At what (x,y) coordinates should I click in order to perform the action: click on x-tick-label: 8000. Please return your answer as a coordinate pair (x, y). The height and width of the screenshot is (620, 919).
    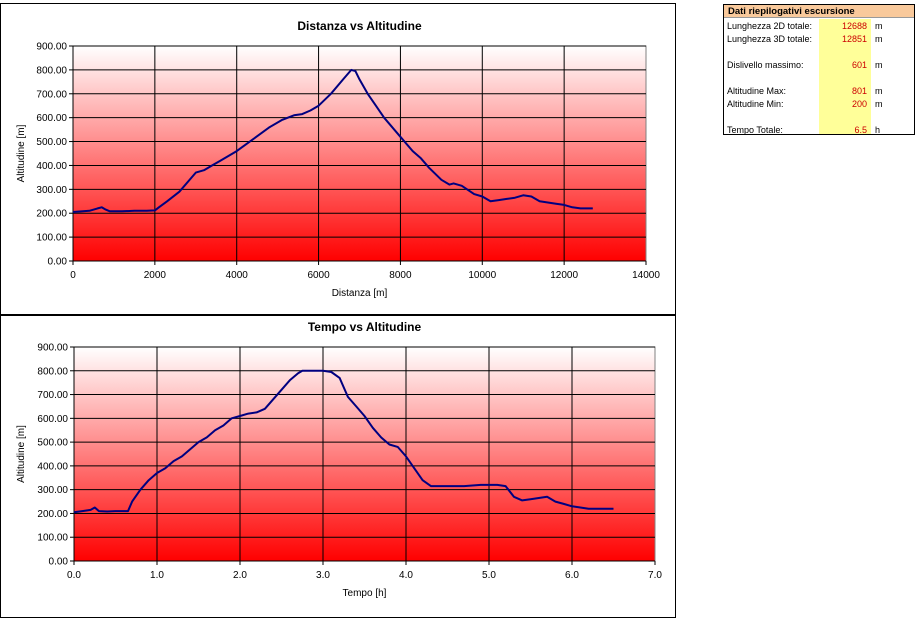
    Looking at the image, I should click on (400, 275).